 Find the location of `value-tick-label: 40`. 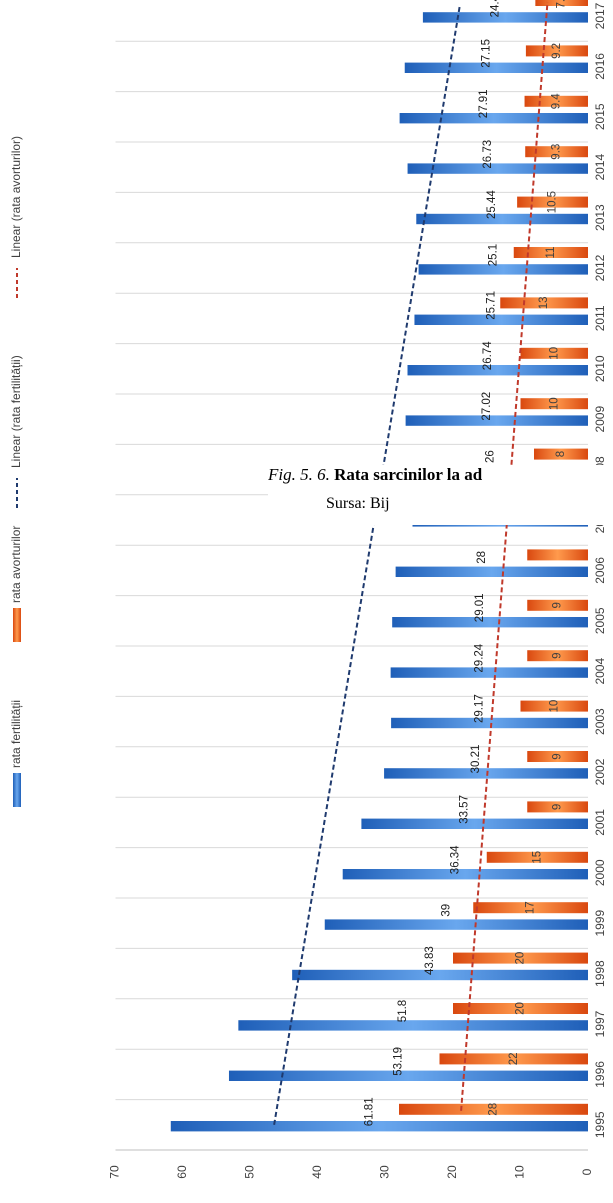

value-tick-label: 40 is located at coordinates (317, 1172).